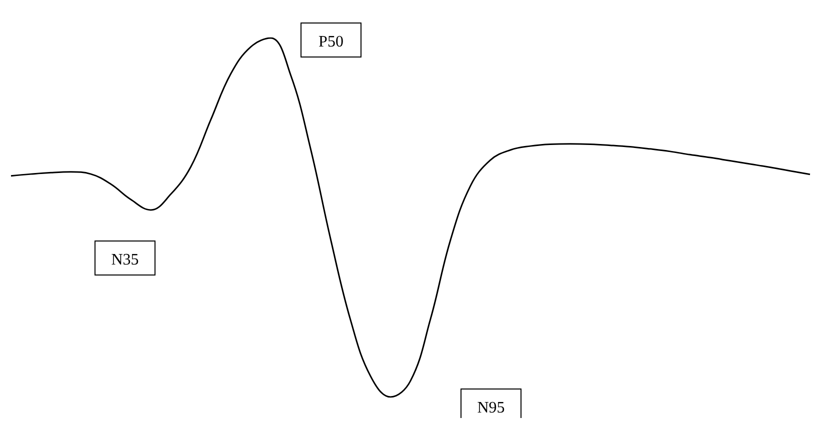 The width and height of the screenshot is (832, 426). Describe the element at coordinates (125, 260) in the screenshot. I see `annotation: N35` at that location.